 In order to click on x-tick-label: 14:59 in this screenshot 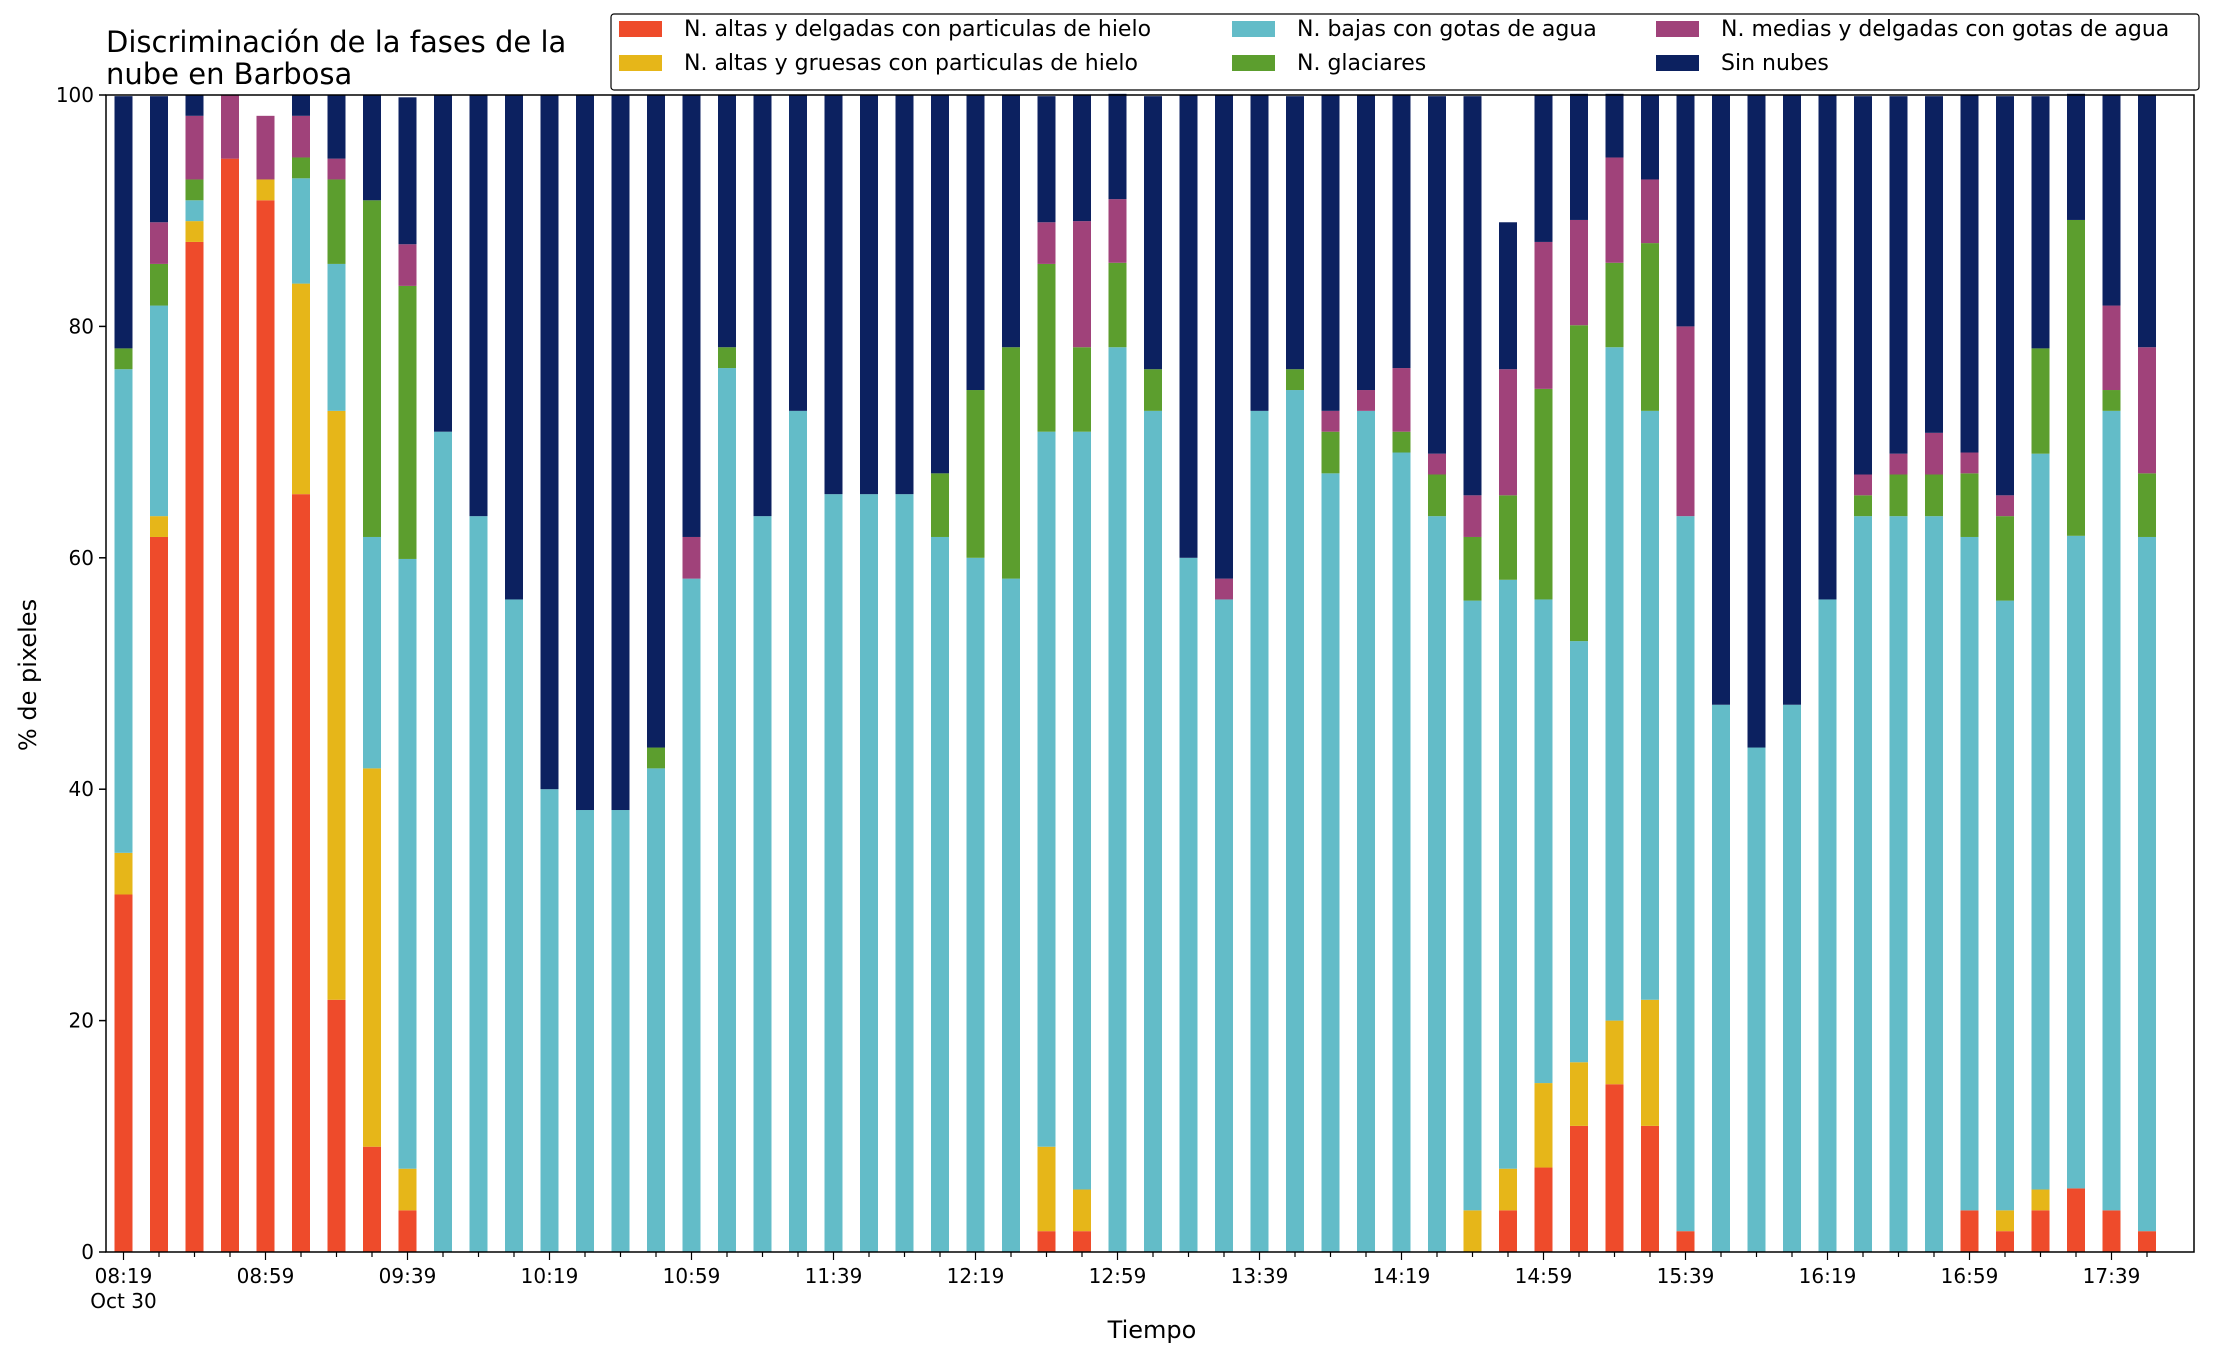, I will do `click(1544, 1276)`.